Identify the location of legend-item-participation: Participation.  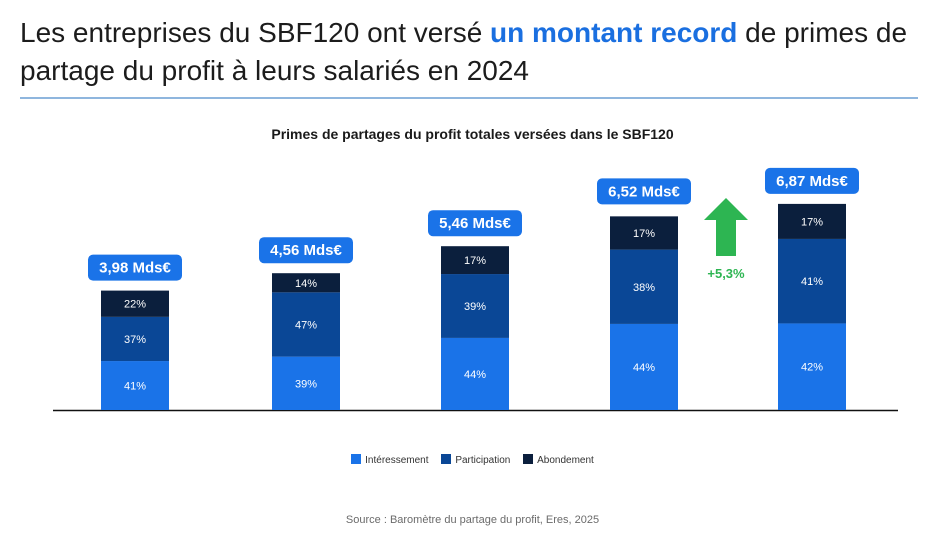
(475, 460).